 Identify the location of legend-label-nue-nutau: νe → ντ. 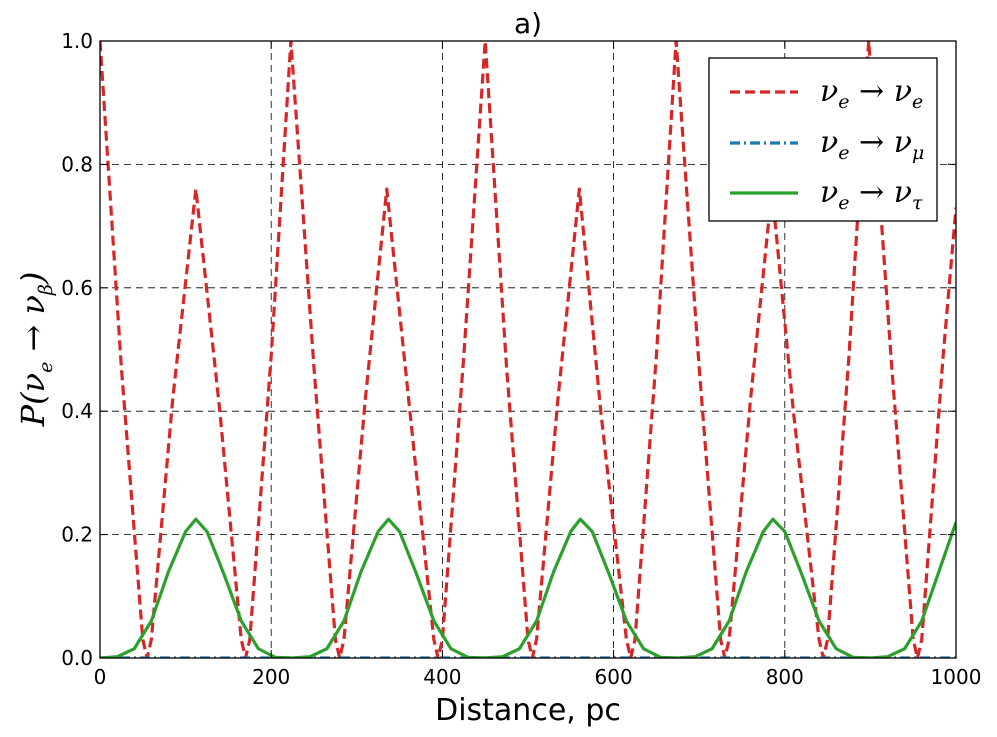
(871, 194).